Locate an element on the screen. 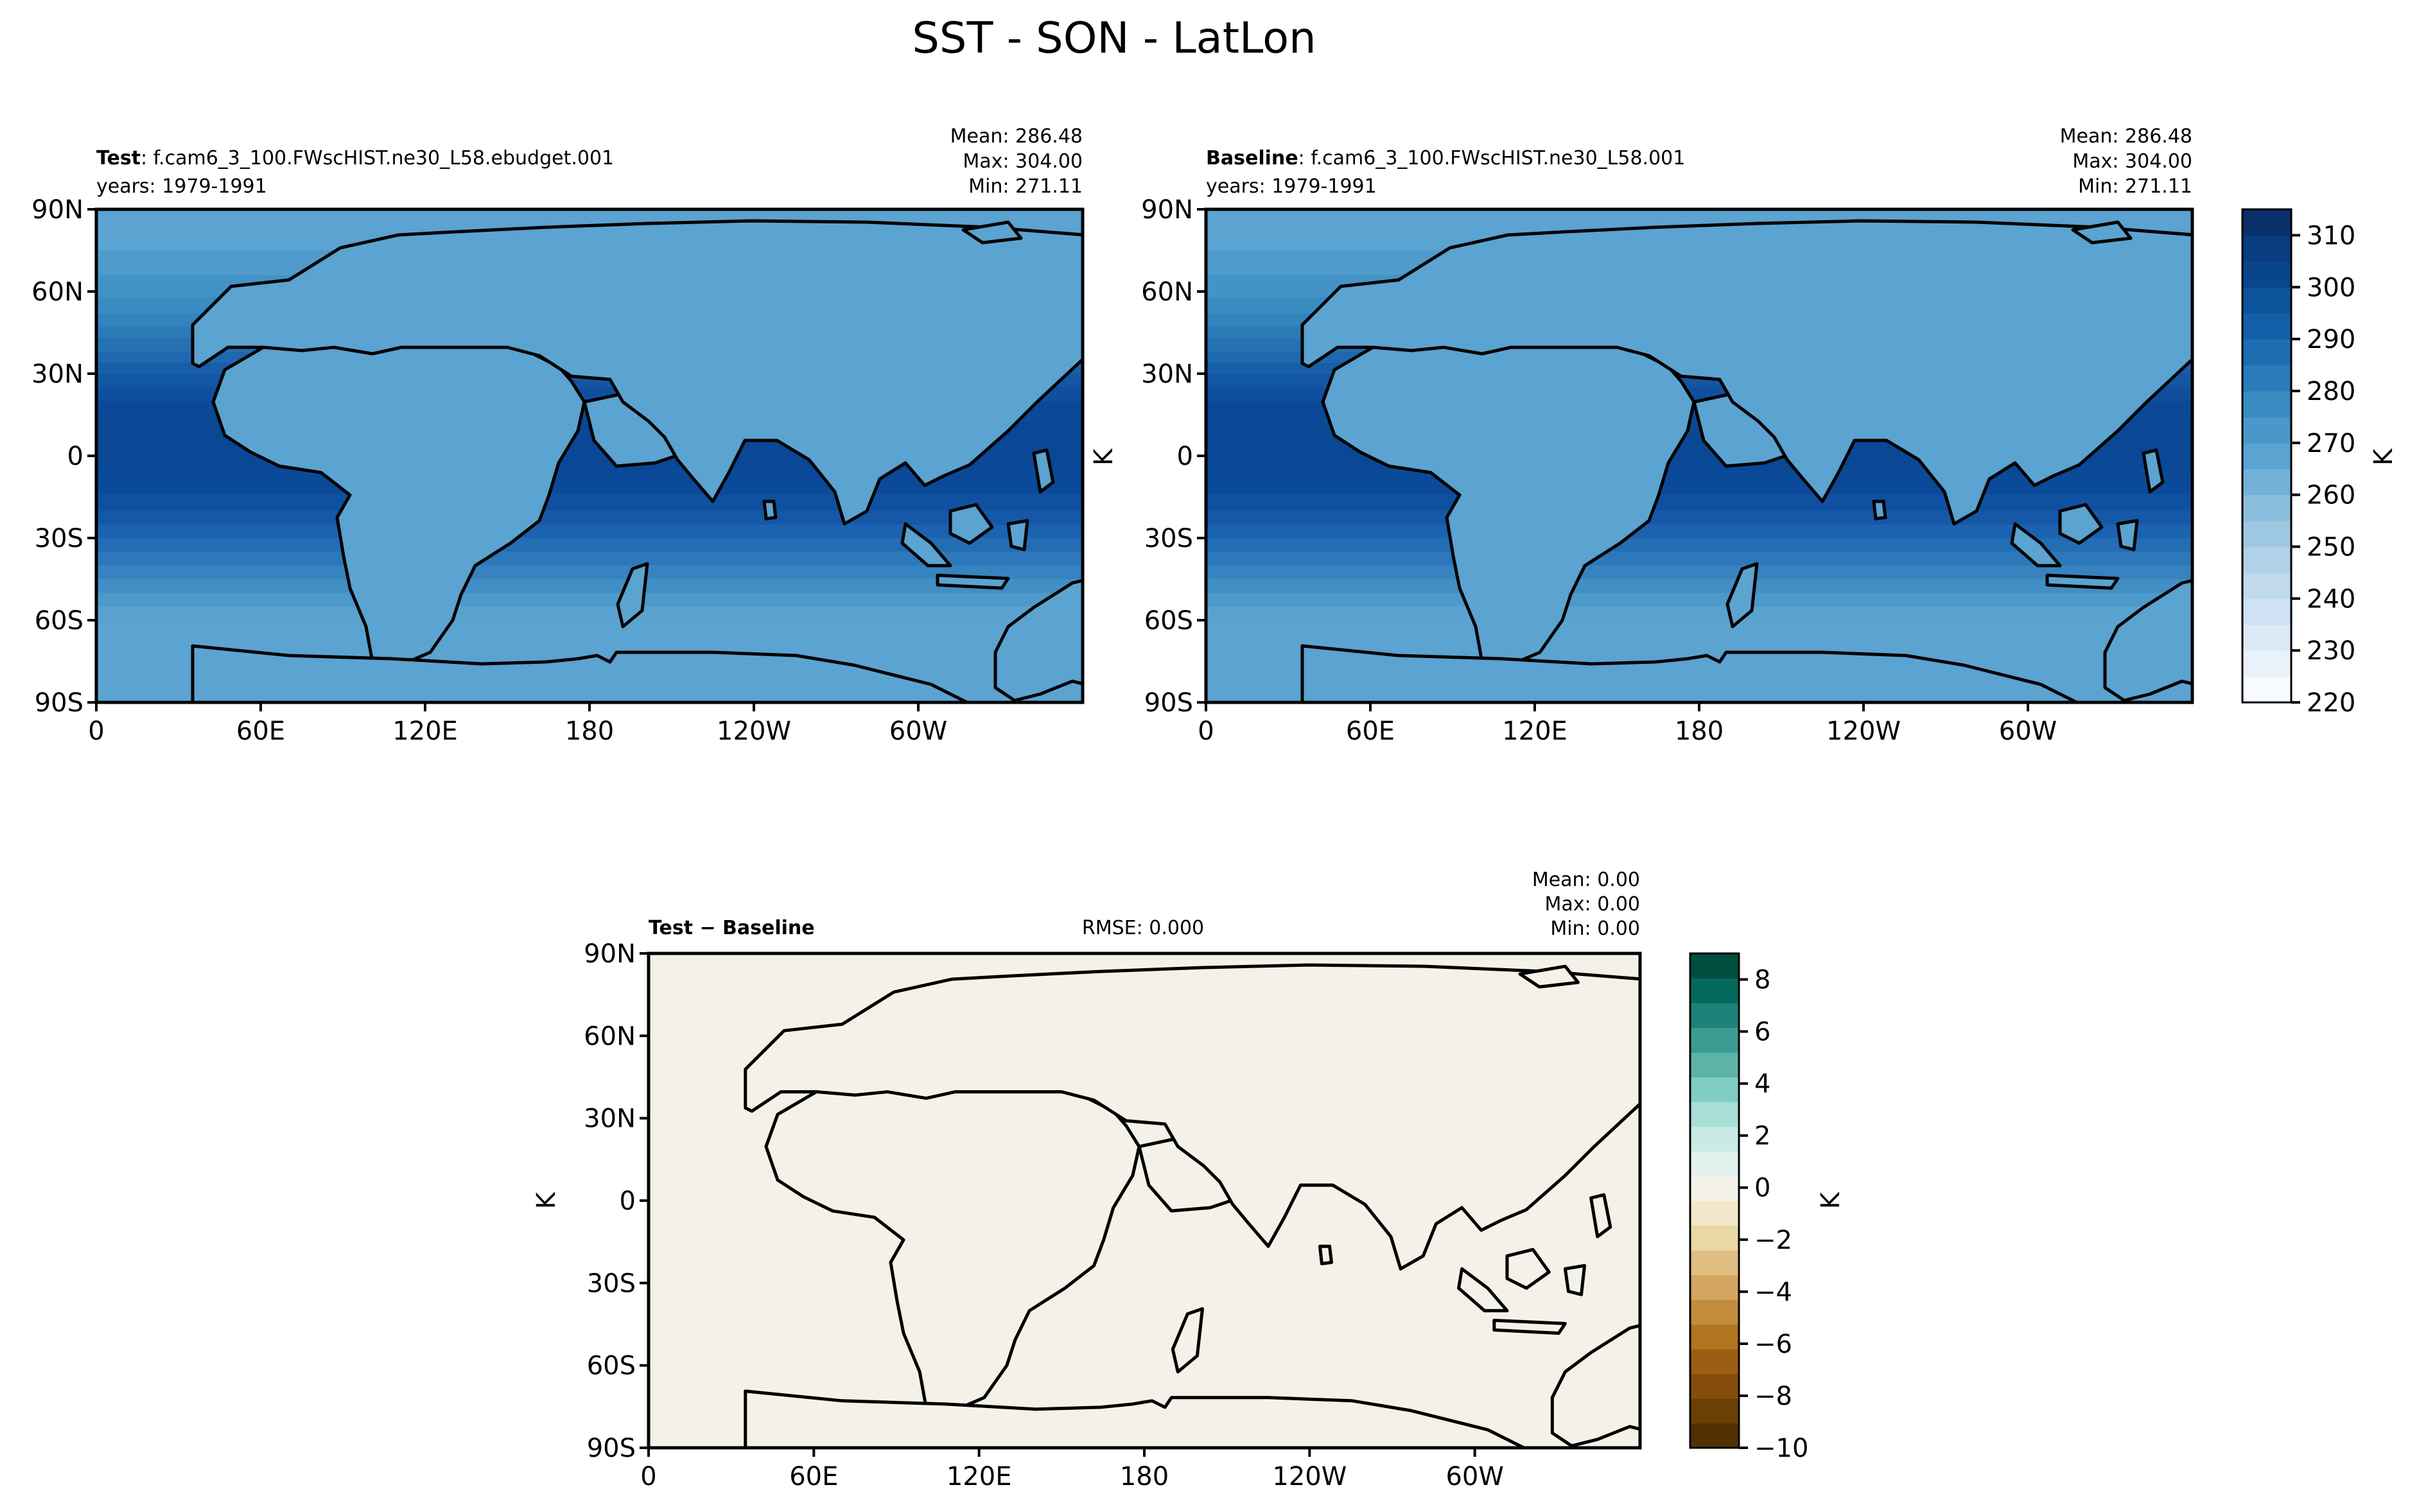 This screenshot has width=2410, height=1512. colorbar-tick-label: −4 is located at coordinates (1773, 1292).